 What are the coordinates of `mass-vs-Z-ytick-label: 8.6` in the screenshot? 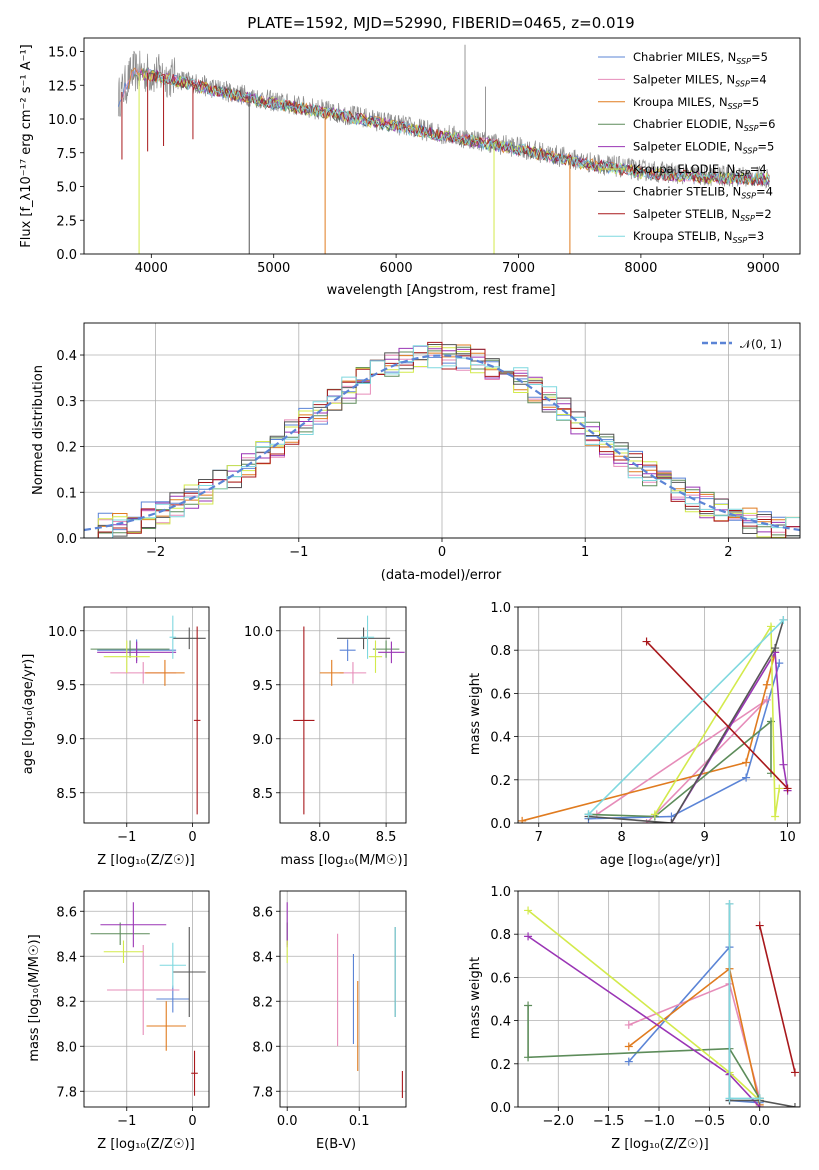 It's located at (66, 912).